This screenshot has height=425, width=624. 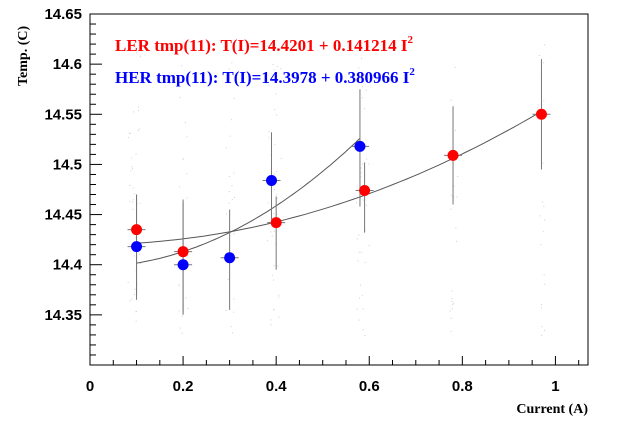 I want to click on y-tick-label: 14.45, so click(x=63, y=215).